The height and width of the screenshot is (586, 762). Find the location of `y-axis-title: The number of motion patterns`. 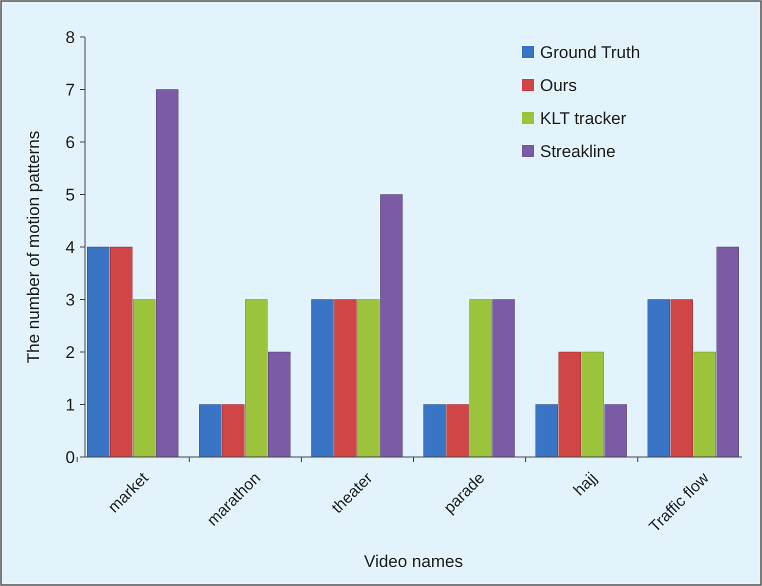

y-axis-title: The number of motion patterns is located at coordinates (33, 247).